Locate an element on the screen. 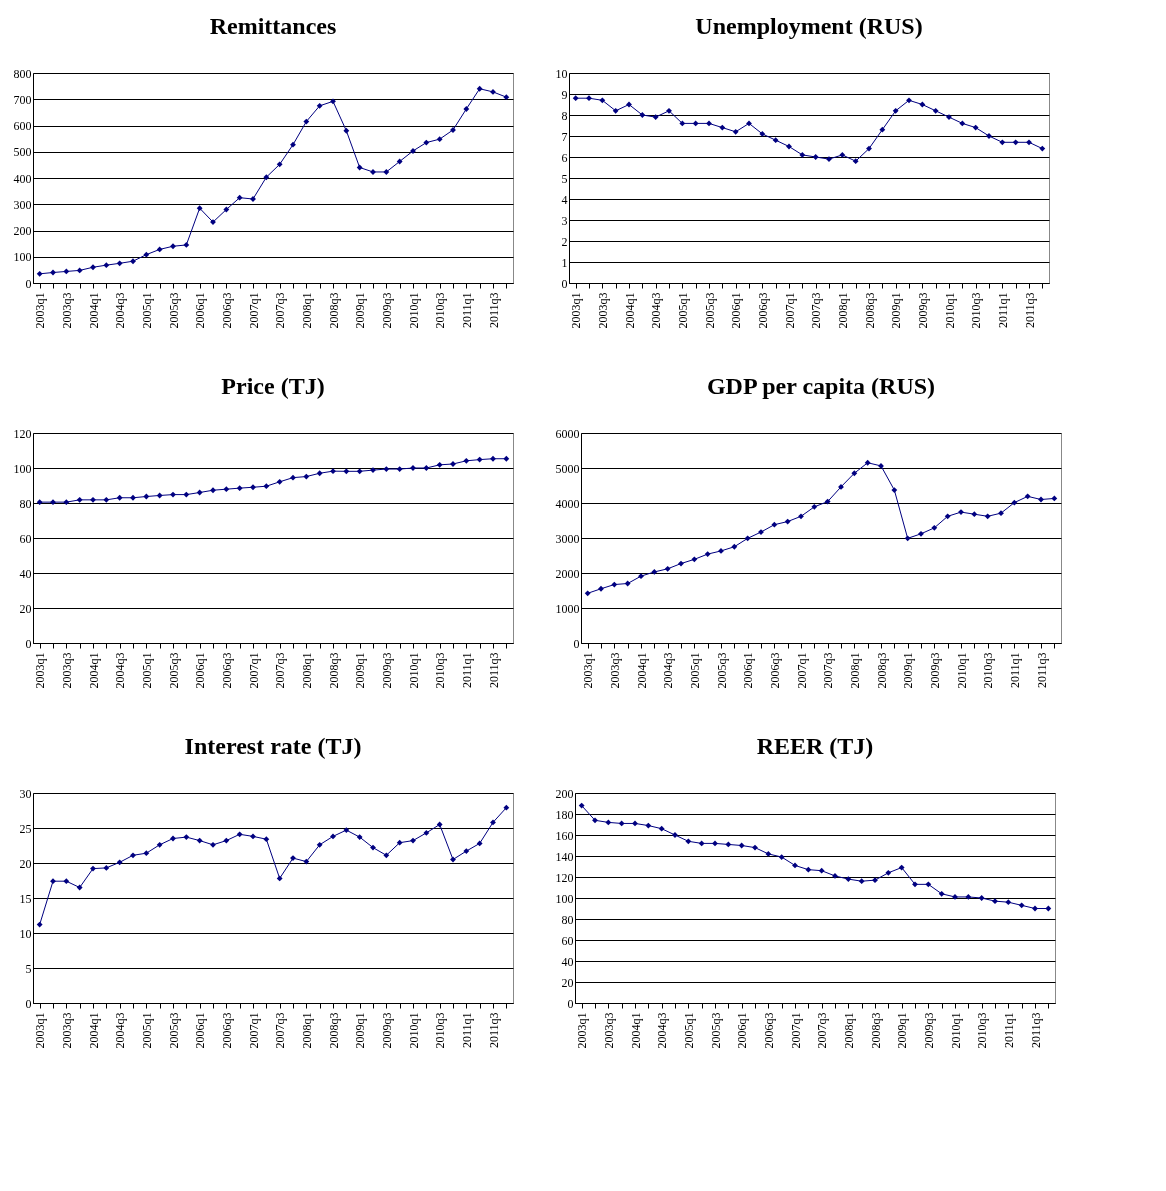 The width and height of the screenshot is (1166, 1191). x-tick-label: 2011q3 is located at coordinates (493, 1030).